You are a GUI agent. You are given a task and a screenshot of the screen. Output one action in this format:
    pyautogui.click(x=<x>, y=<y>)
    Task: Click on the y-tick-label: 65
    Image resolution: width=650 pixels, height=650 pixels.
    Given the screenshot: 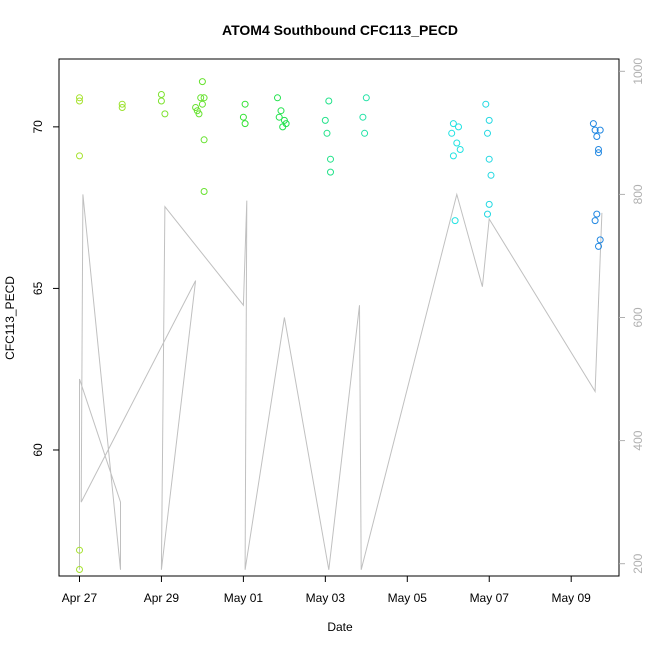 What is the action you would take?
    pyautogui.click(x=38, y=288)
    